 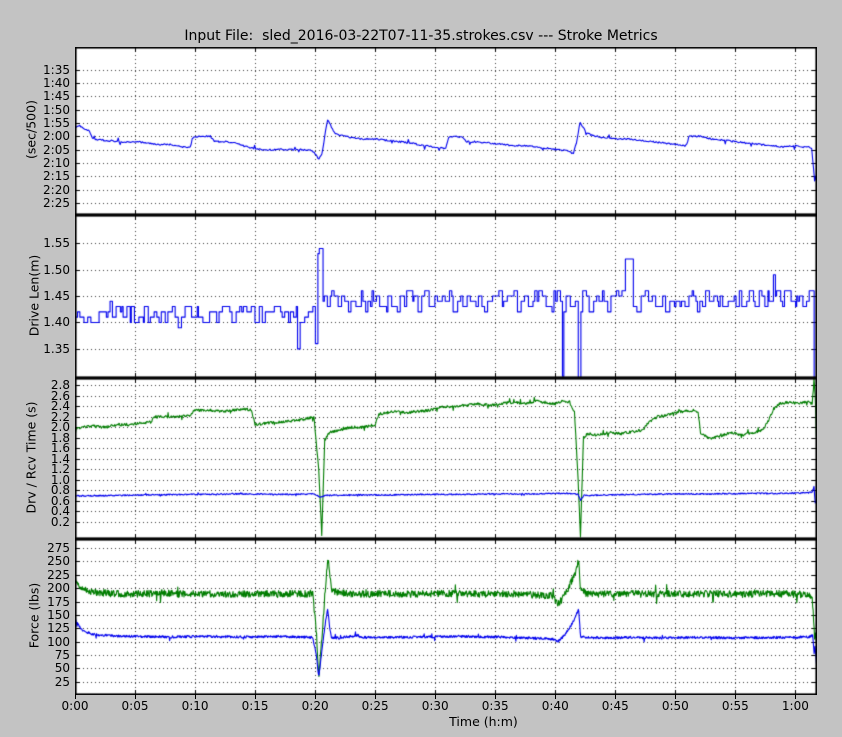 What do you see at coordinates (58, 574) in the screenshot?
I see `y-tick-label: 225` at bounding box center [58, 574].